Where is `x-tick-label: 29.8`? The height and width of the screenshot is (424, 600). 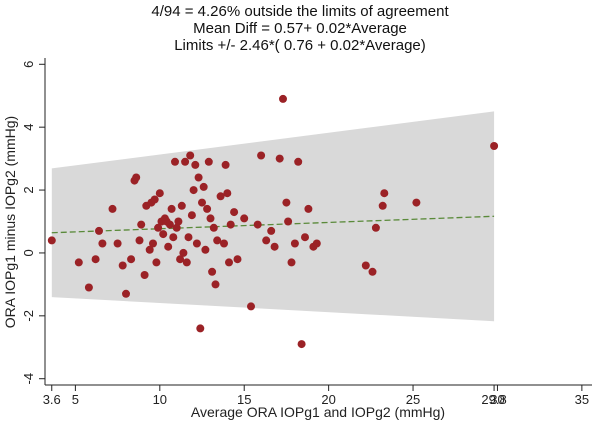
x-tick-label: 29.8 is located at coordinates (493, 399).